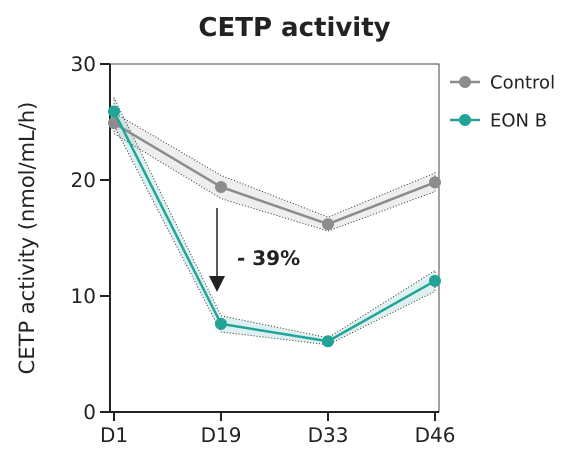 The width and height of the screenshot is (569, 453). Describe the element at coordinates (221, 435) in the screenshot. I see `x-tick-label: D19` at that location.